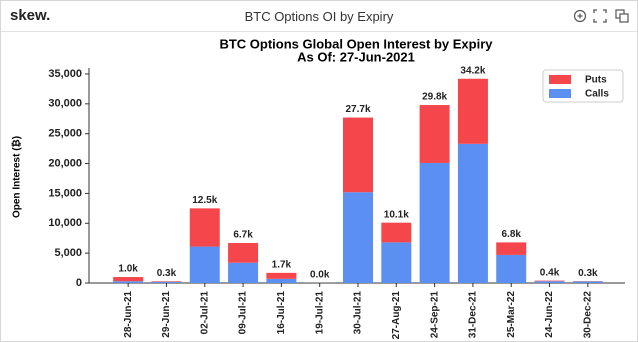 The width and height of the screenshot is (638, 342). I want to click on legend-label: Puts, so click(596, 80).